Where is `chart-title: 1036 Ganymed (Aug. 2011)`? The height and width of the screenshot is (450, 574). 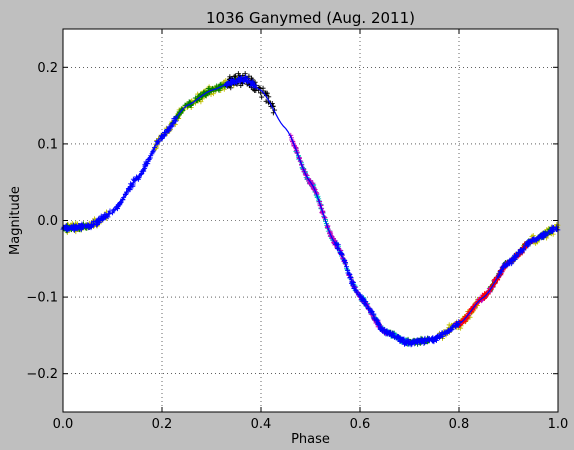
chart-title: 1036 Ganymed (Aug. 2011) is located at coordinates (310, 18).